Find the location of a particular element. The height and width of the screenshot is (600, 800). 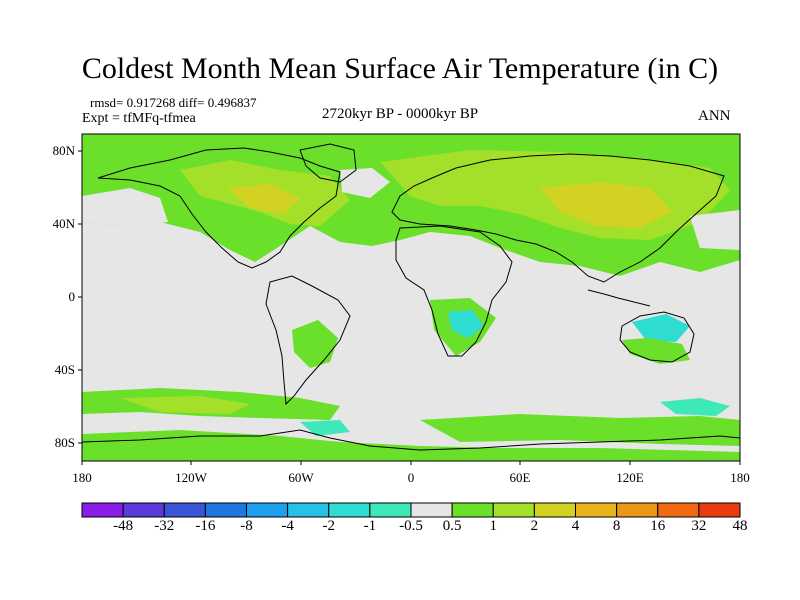

season-text: ANN is located at coordinates (714, 116).